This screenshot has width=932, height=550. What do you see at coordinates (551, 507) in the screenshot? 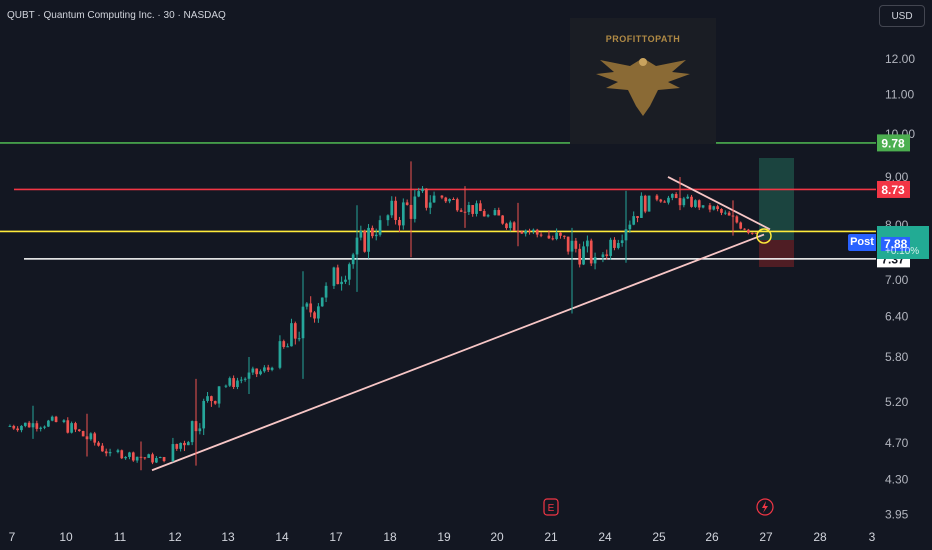
I see `earnings-marker: E` at bounding box center [551, 507].